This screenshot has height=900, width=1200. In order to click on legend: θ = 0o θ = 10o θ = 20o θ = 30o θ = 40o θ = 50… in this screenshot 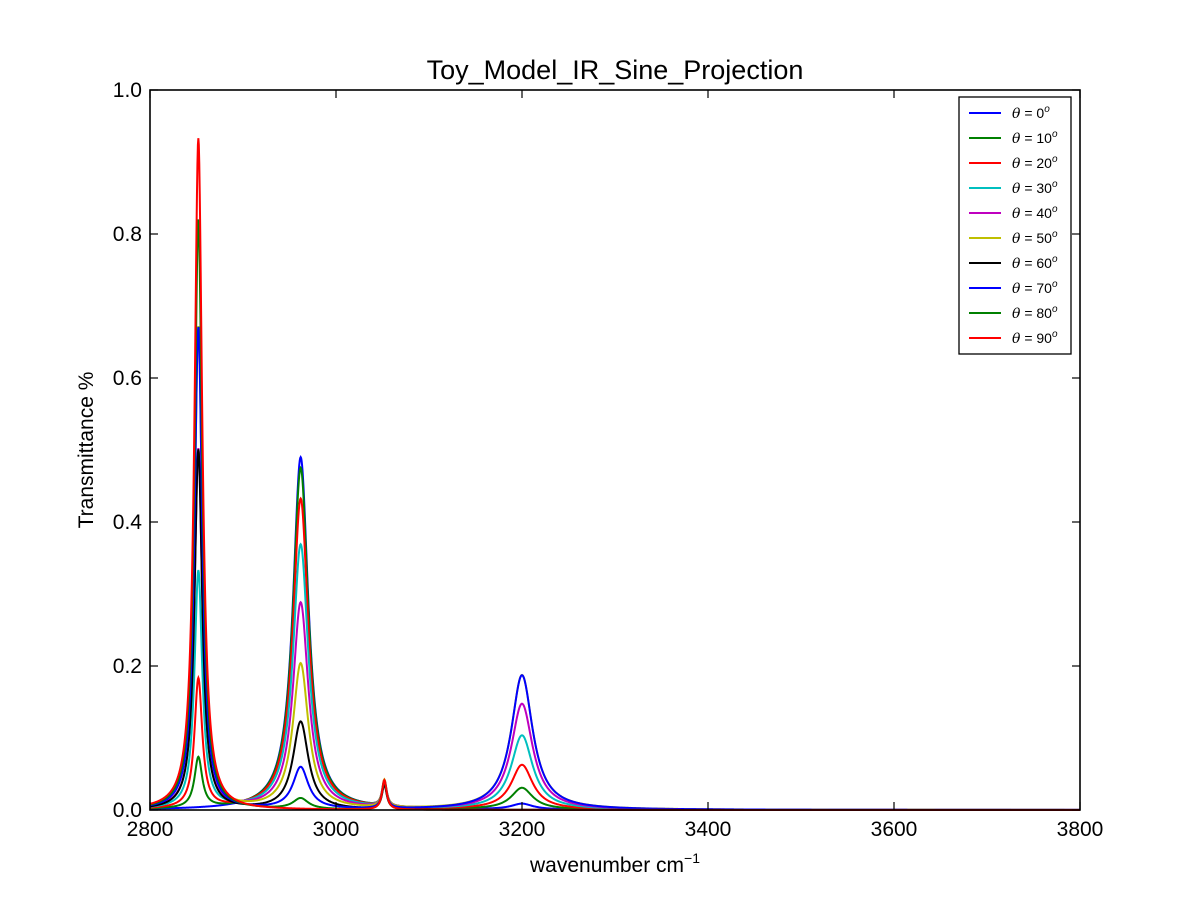, I will do `click(1015, 225)`.